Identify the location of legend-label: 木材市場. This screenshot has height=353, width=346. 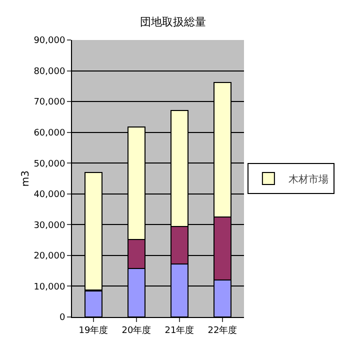
(308, 179).